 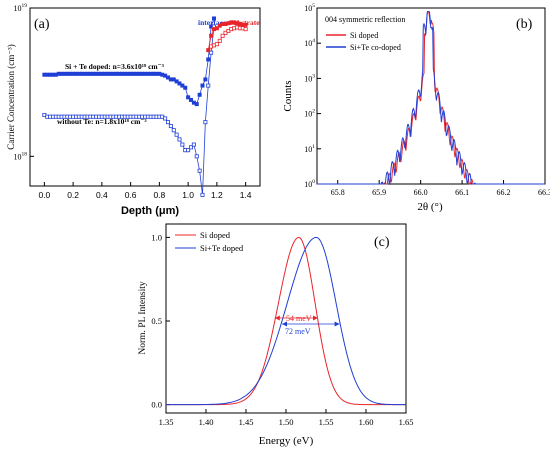 I want to click on panel-c-legend-si: Si doped, so click(x=215, y=235).